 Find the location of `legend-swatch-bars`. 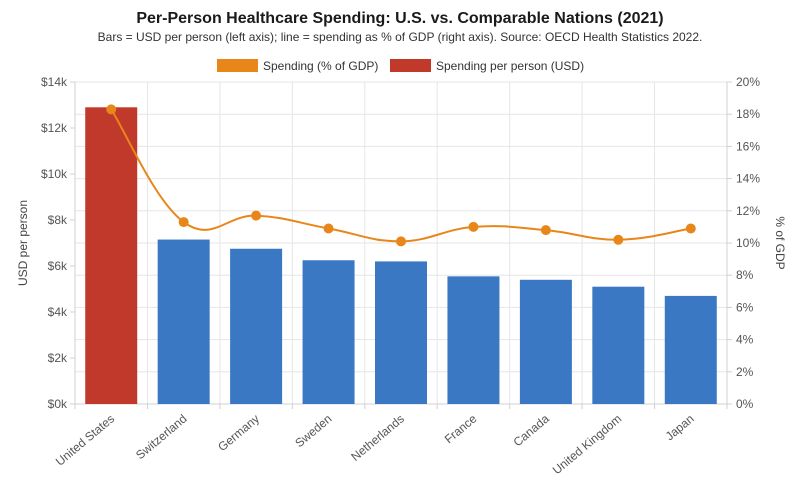

legend-swatch-bars is located at coordinates (410, 65).